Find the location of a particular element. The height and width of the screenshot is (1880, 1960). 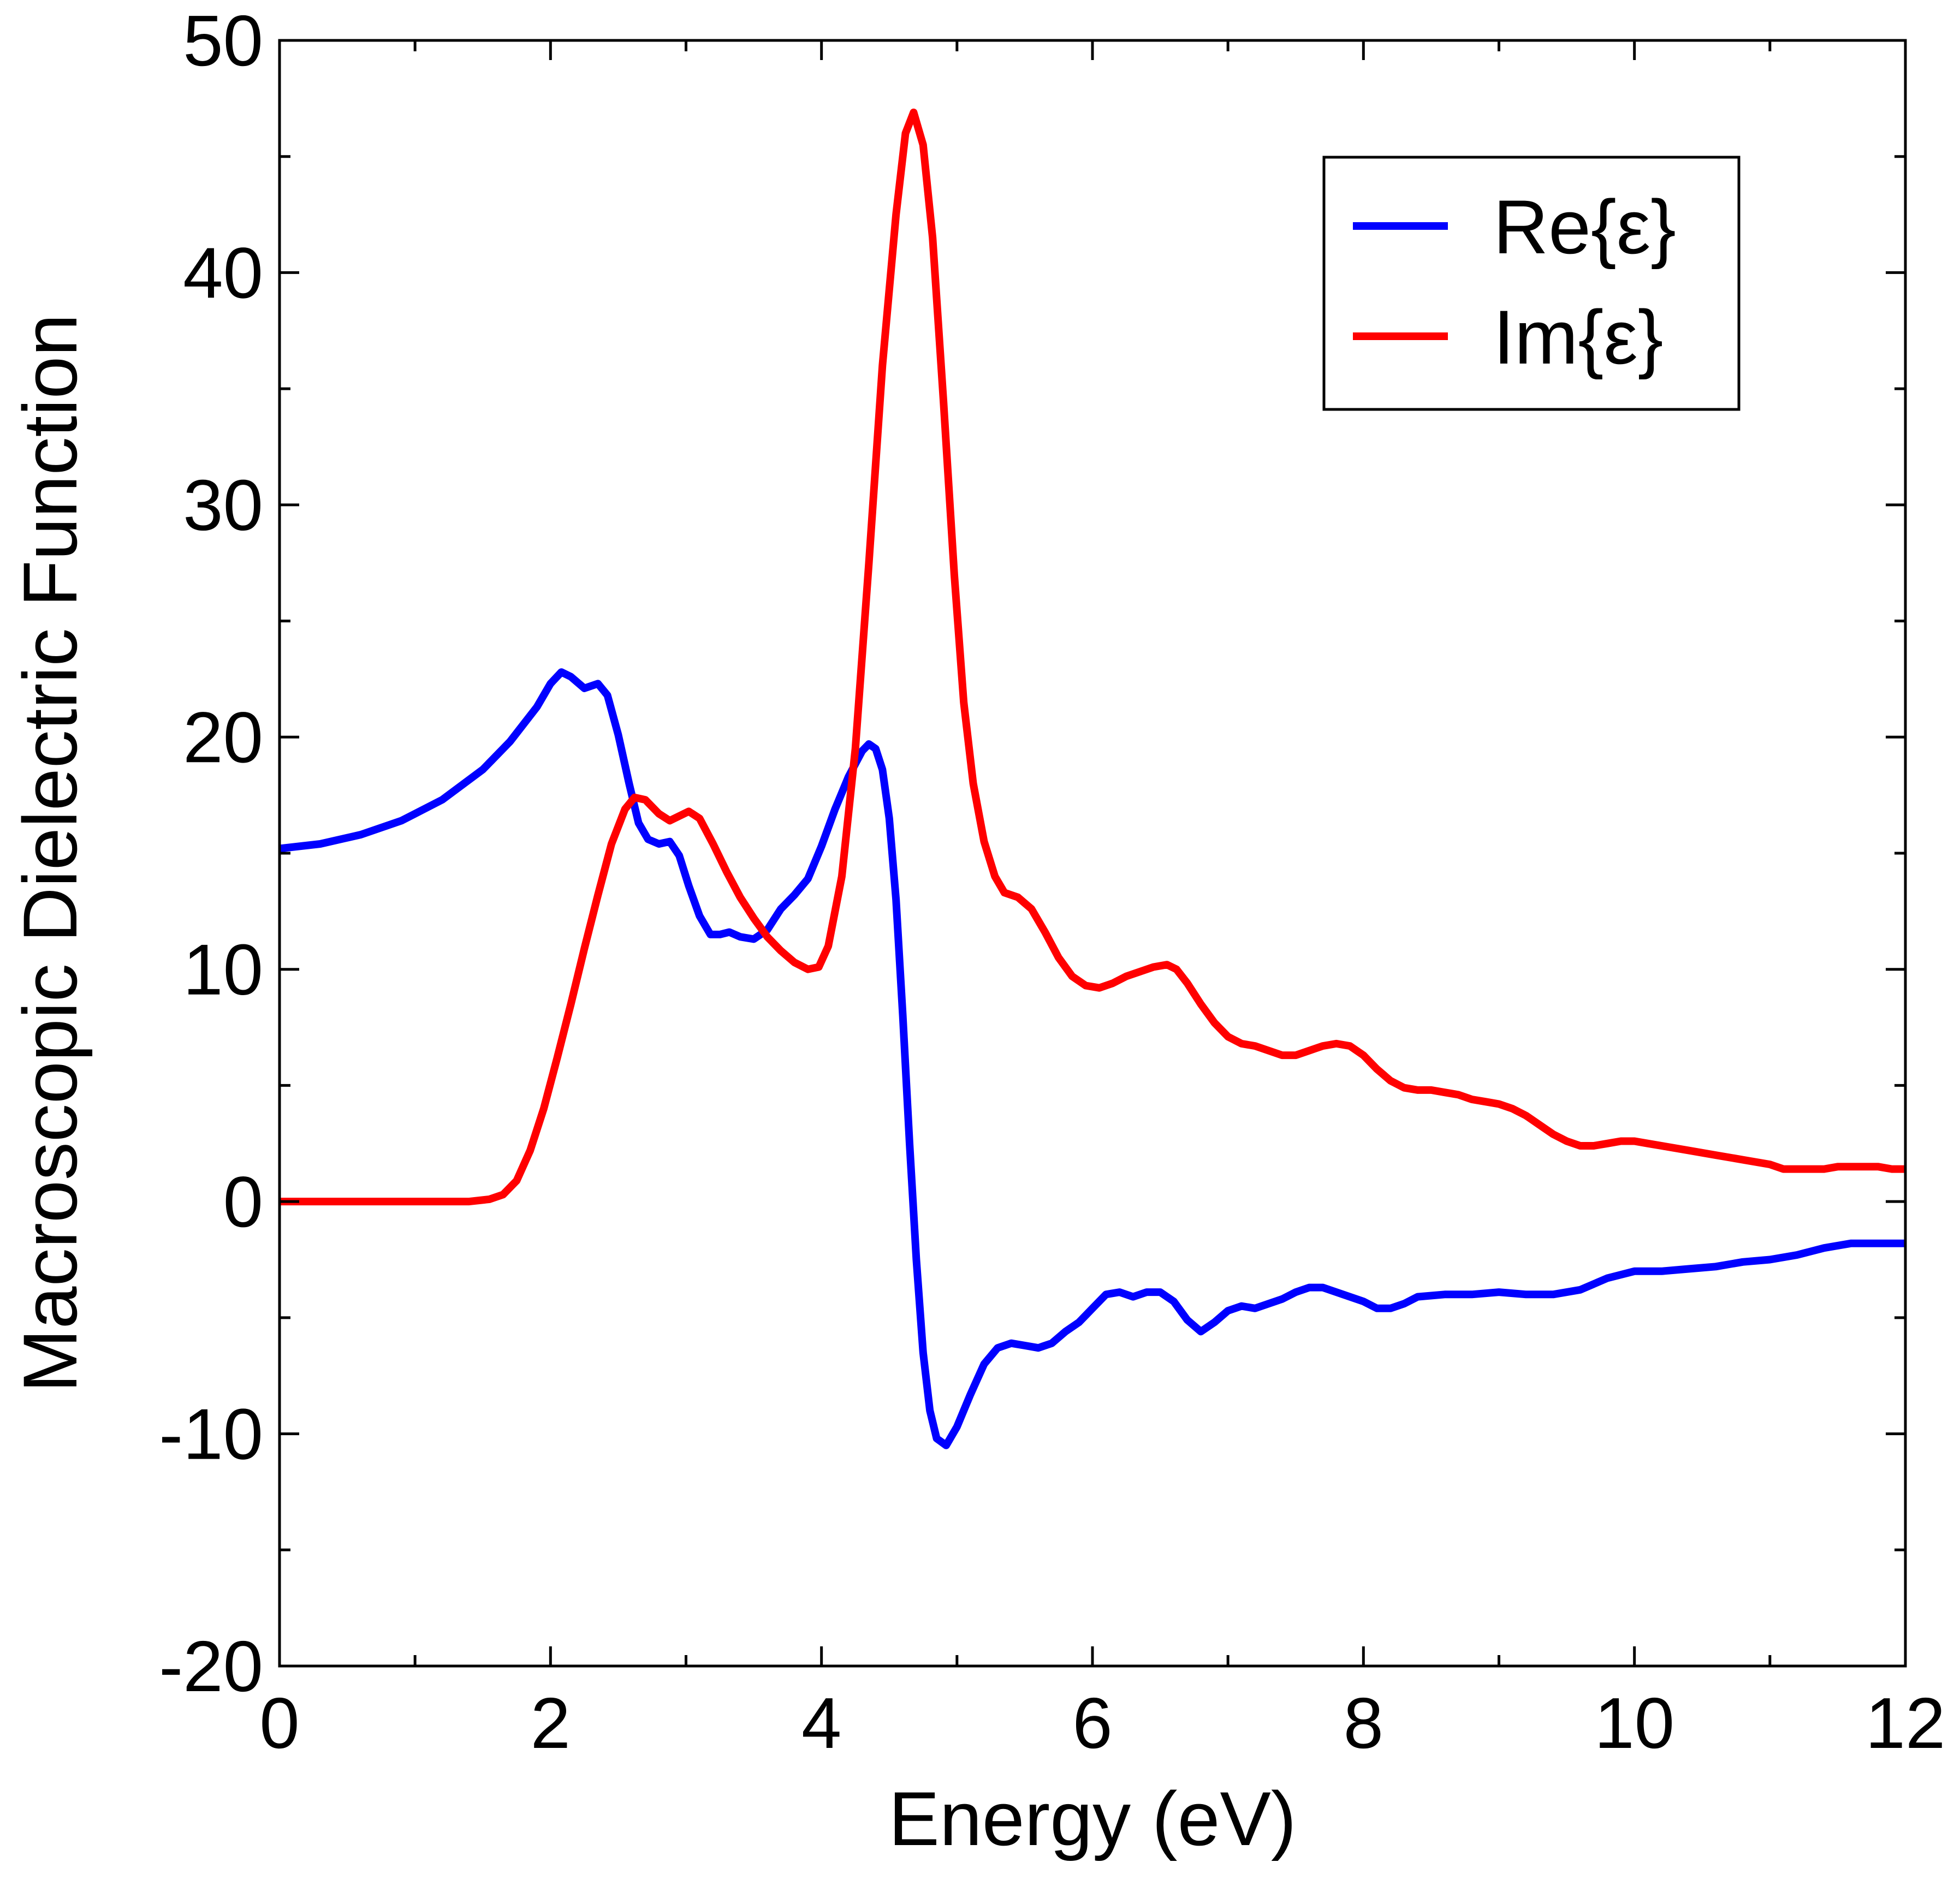

x-tick-label: 12 is located at coordinates (1906, 1723).